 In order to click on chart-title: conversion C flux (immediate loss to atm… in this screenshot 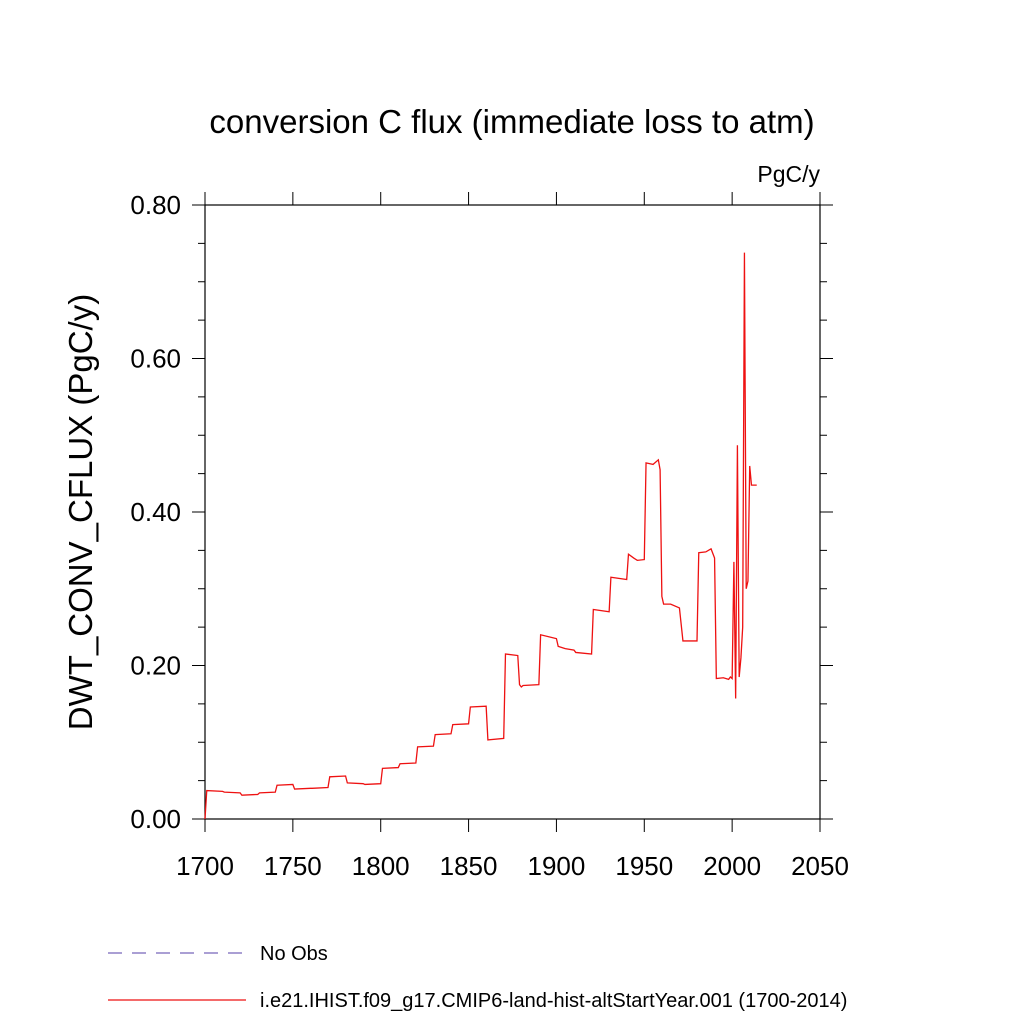, I will do `click(511, 121)`.